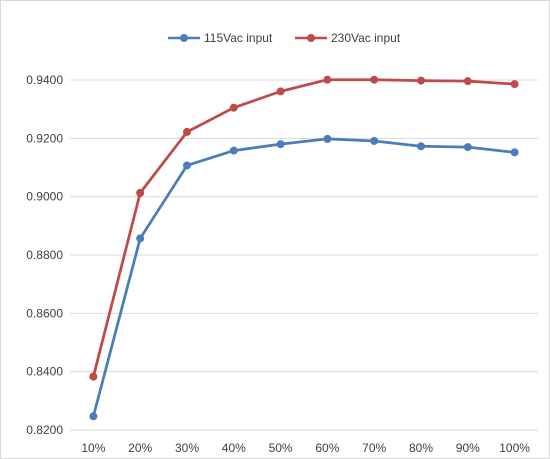 The height and width of the screenshot is (459, 550). Describe the element at coordinates (44, 430) in the screenshot. I see `y-tick-label: 0.8200` at that location.